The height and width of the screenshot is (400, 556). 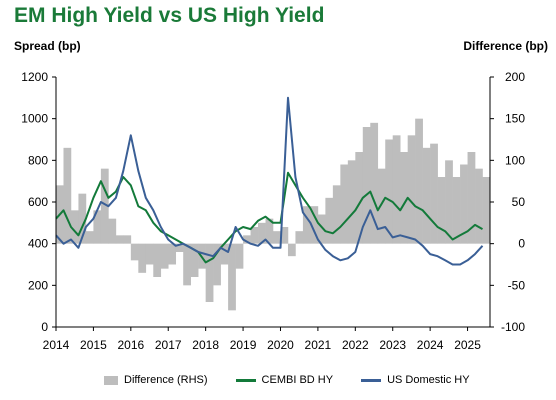 What do you see at coordinates (515, 160) in the screenshot?
I see `right-tick-label: 100` at bounding box center [515, 160].